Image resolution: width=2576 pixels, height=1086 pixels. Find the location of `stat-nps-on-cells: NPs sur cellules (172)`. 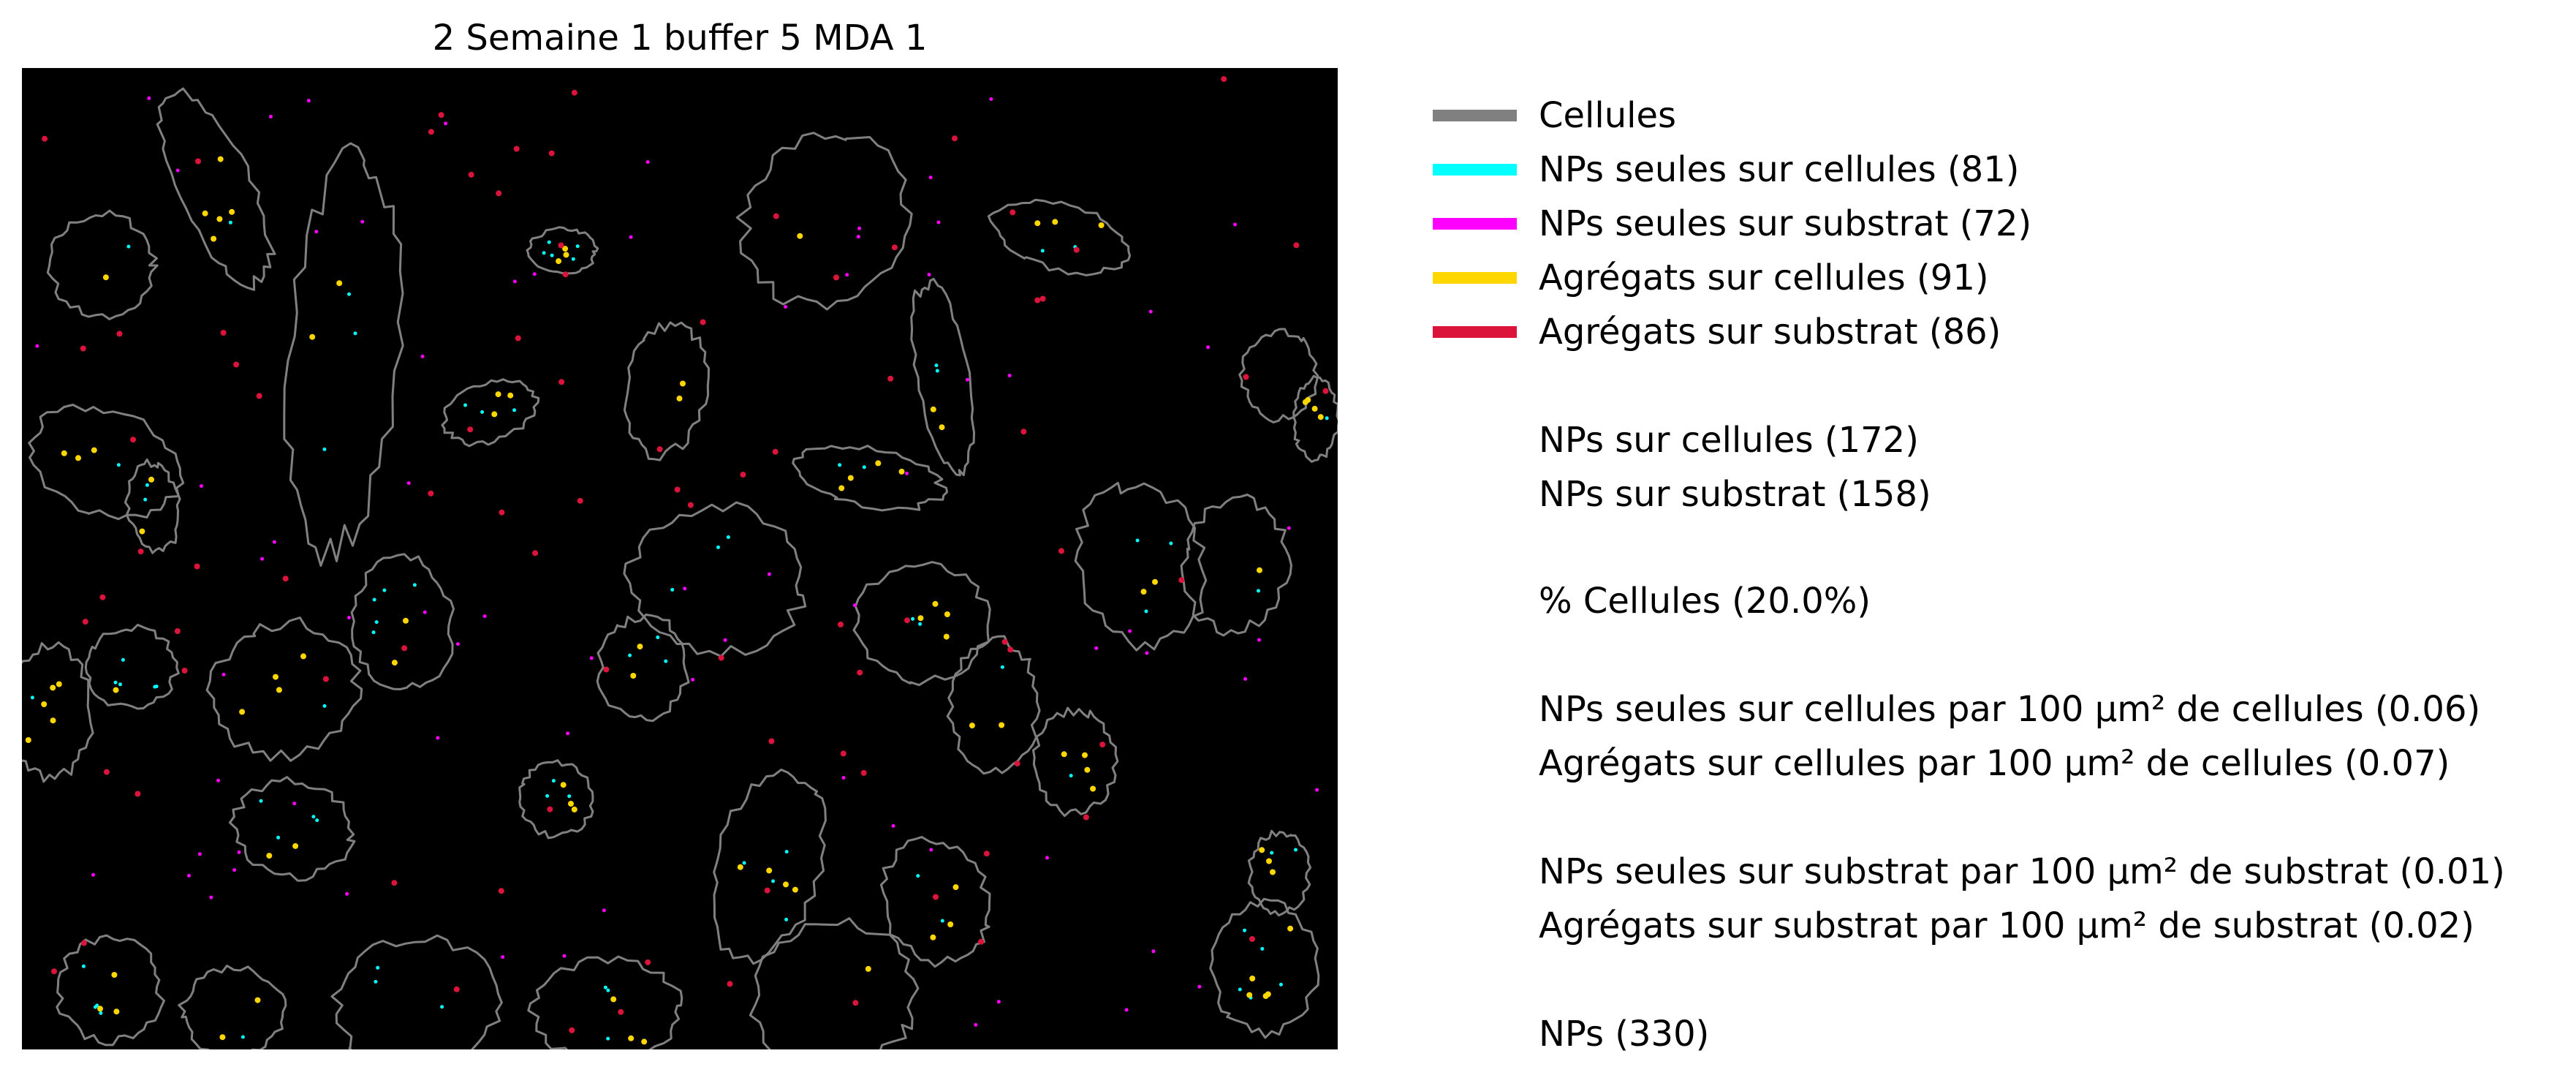

stat-nps-on-cells: NPs sur cellules (172) is located at coordinates (1729, 440).